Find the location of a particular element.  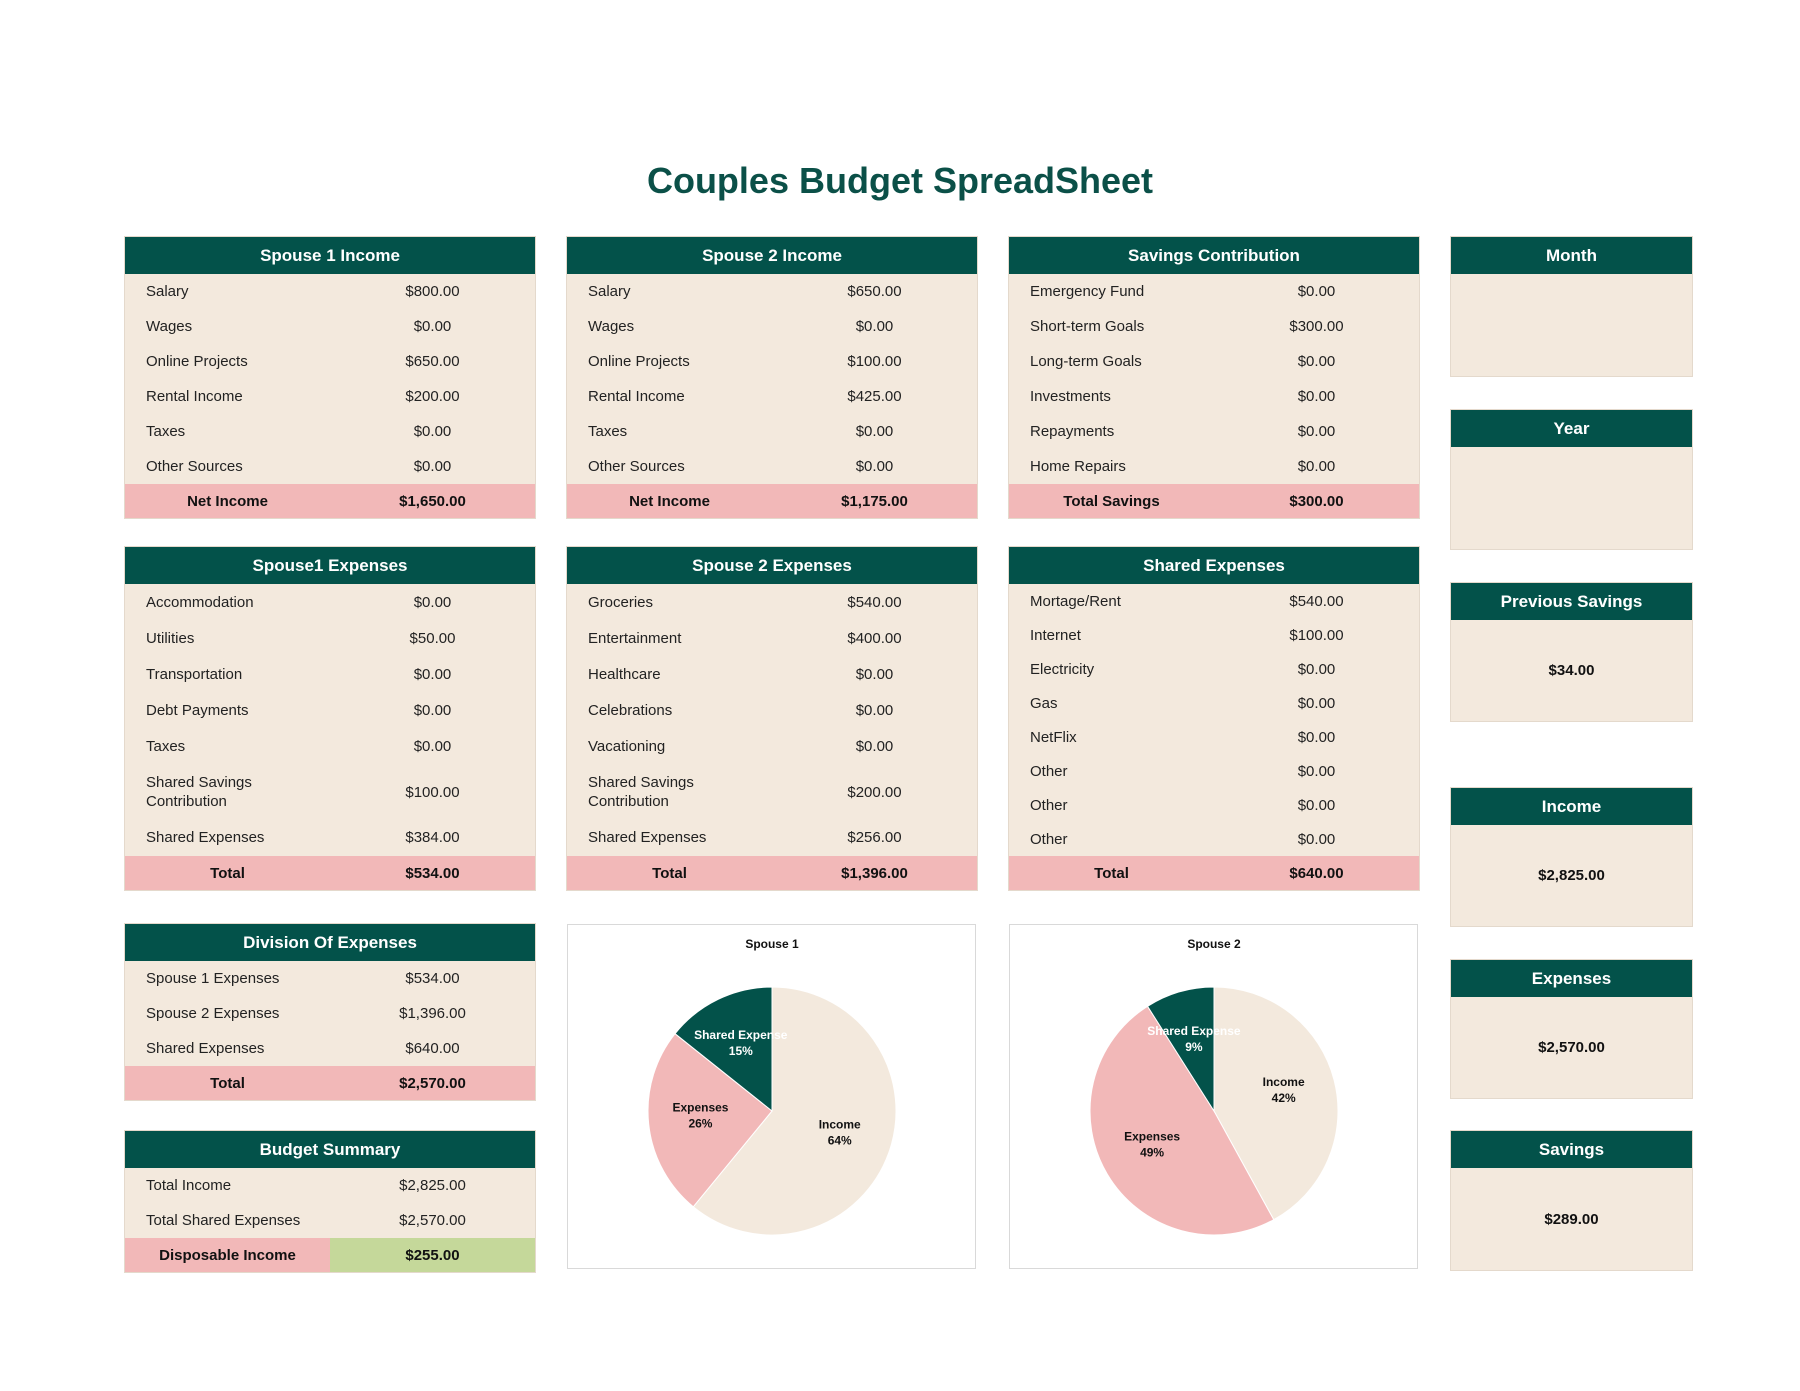

total-row: Total $1,396.00 is located at coordinates (772, 873).